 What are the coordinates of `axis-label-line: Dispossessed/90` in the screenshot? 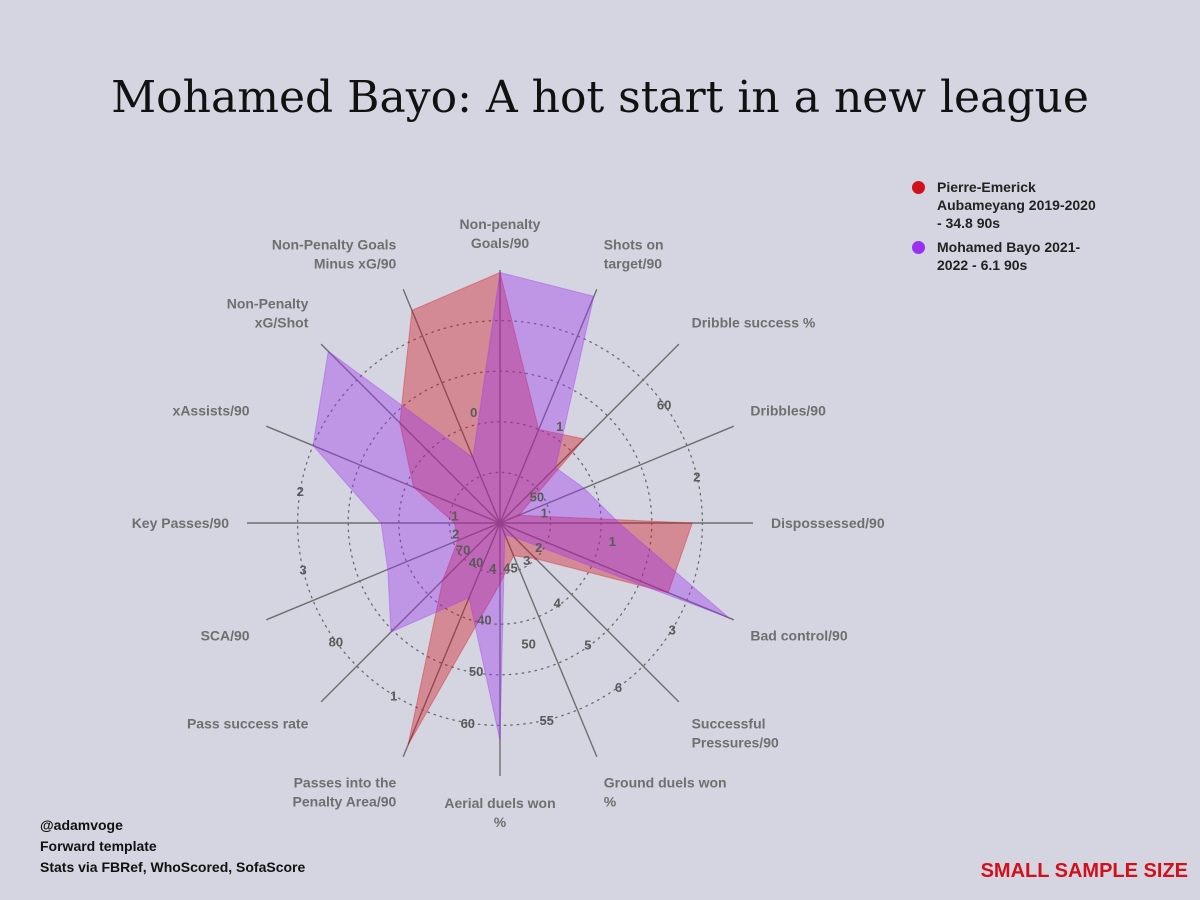 It's located at (828, 523).